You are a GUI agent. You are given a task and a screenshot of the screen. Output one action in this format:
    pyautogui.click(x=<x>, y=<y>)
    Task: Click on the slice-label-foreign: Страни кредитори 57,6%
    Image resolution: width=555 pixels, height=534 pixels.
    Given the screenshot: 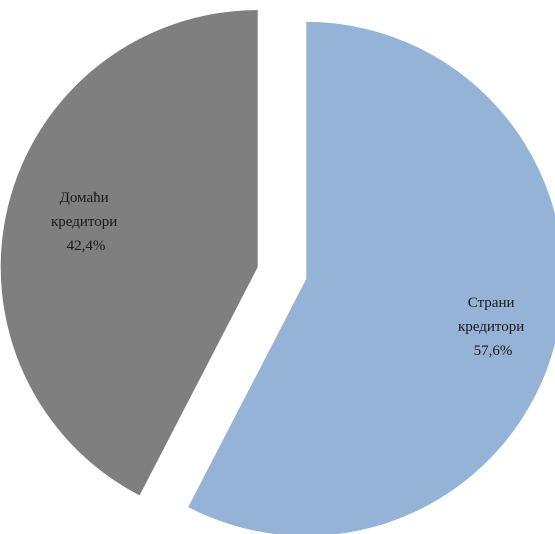 What is the action you would take?
    pyautogui.click(x=493, y=327)
    